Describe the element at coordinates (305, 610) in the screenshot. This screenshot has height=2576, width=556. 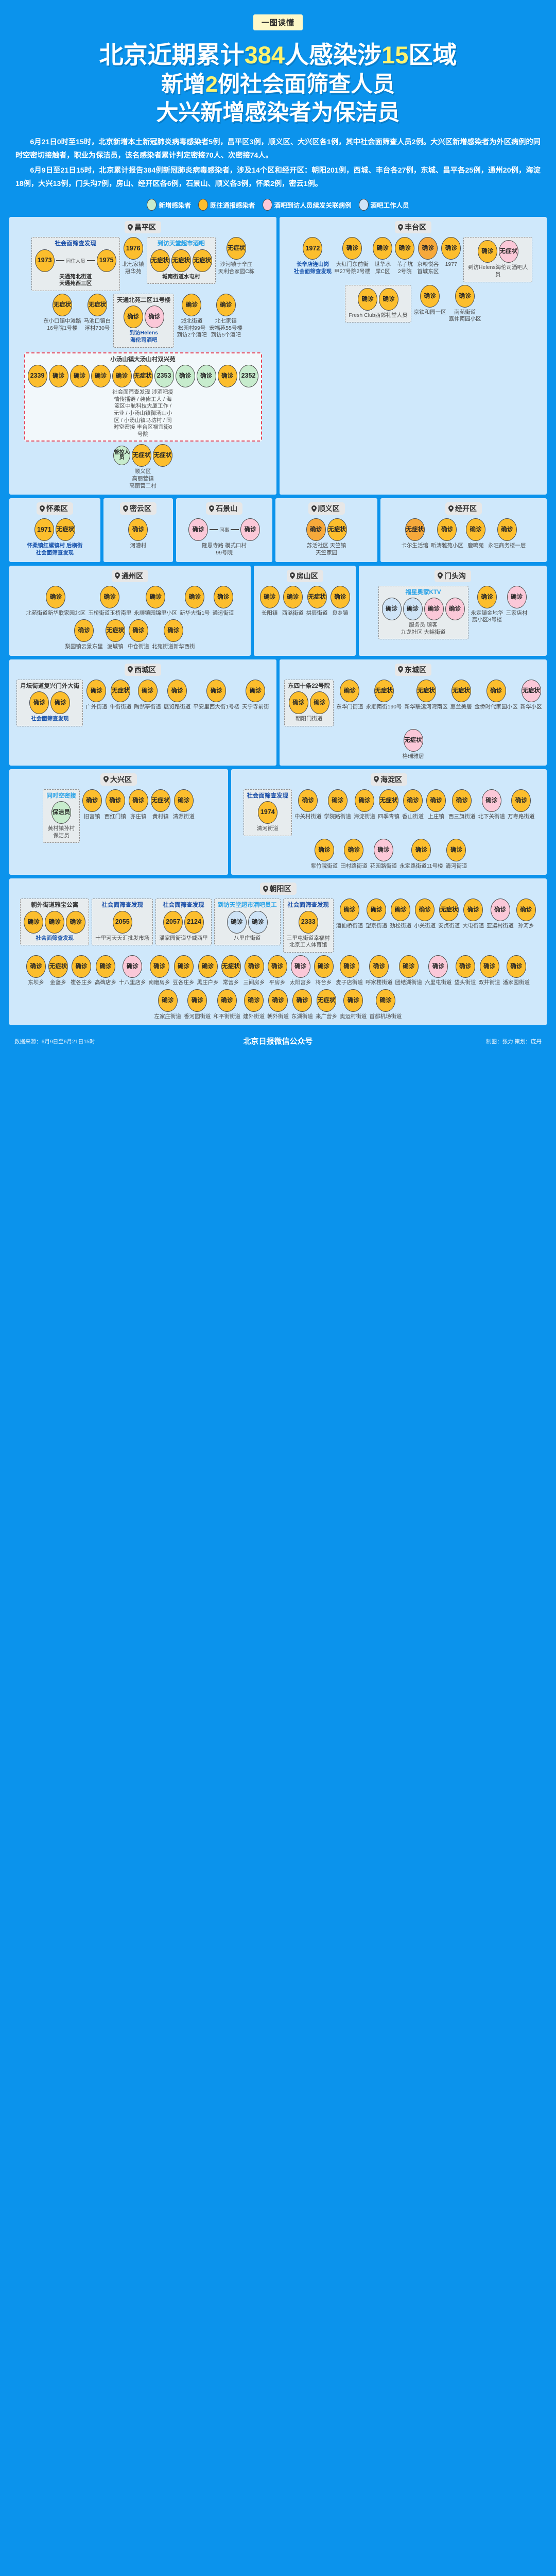
I see `district-card-fangshan: 房山区 确诊 长阳镇 确诊 西潞街道 无症状 拱辰街道 确诊 良乡镇` at that location.